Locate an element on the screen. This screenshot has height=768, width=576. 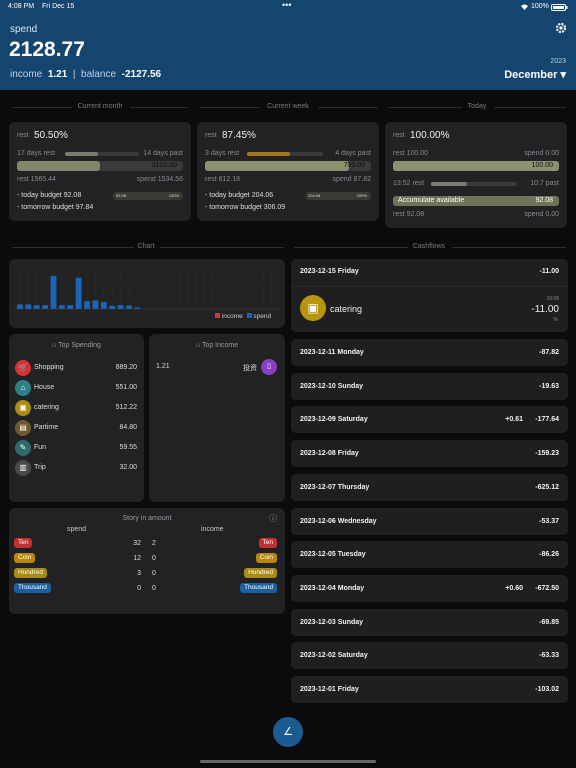
multitask-dots-icon: ••• is located at coordinates (287, 5).